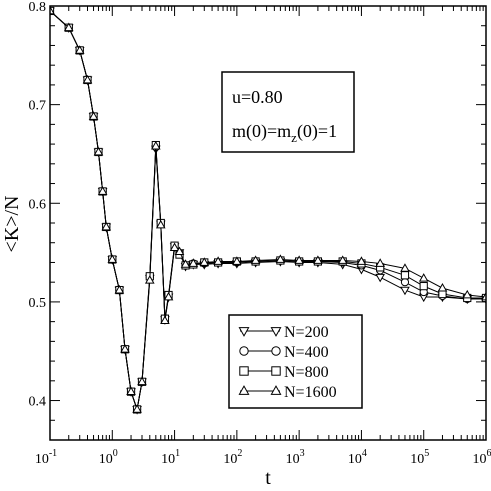 The image size is (491, 491). What do you see at coordinates (46, 457) in the screenshot?
I see `x-tick-label: 10⁻¹` at bounding box center [46, 457].